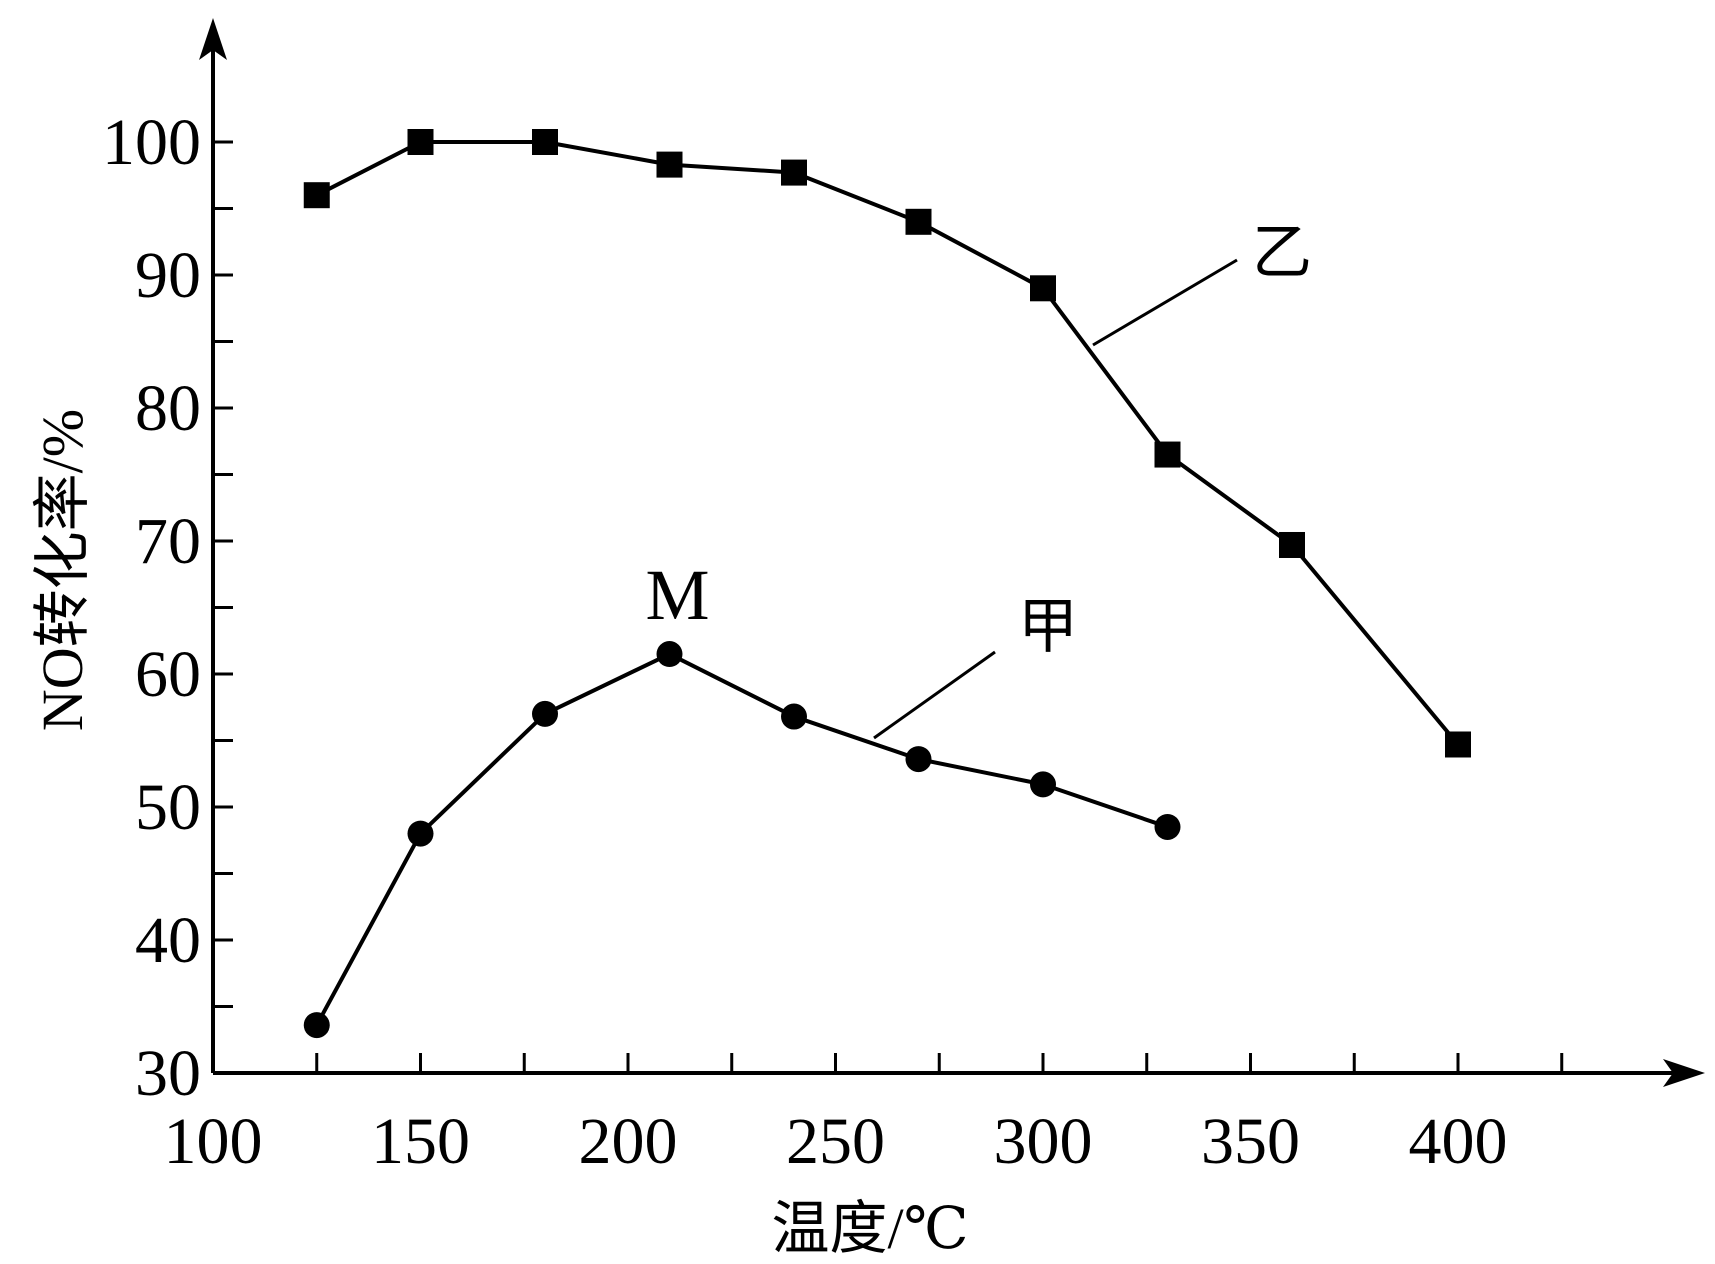 The height and width of the screenshot is (1264, 1715). Describe the element at coordinates (1250, 1141) in the screenshot. I see `x-tick-label: 350` at that location.